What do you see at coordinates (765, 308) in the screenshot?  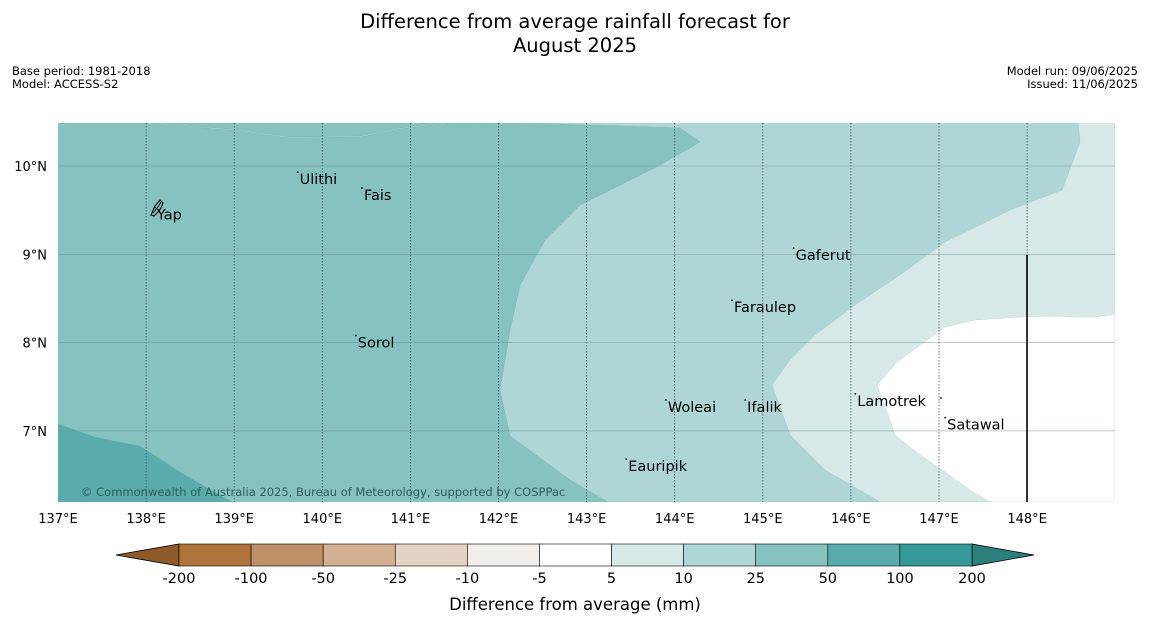 I see `place-label: Faraulep` at bounding box center [765, 308].